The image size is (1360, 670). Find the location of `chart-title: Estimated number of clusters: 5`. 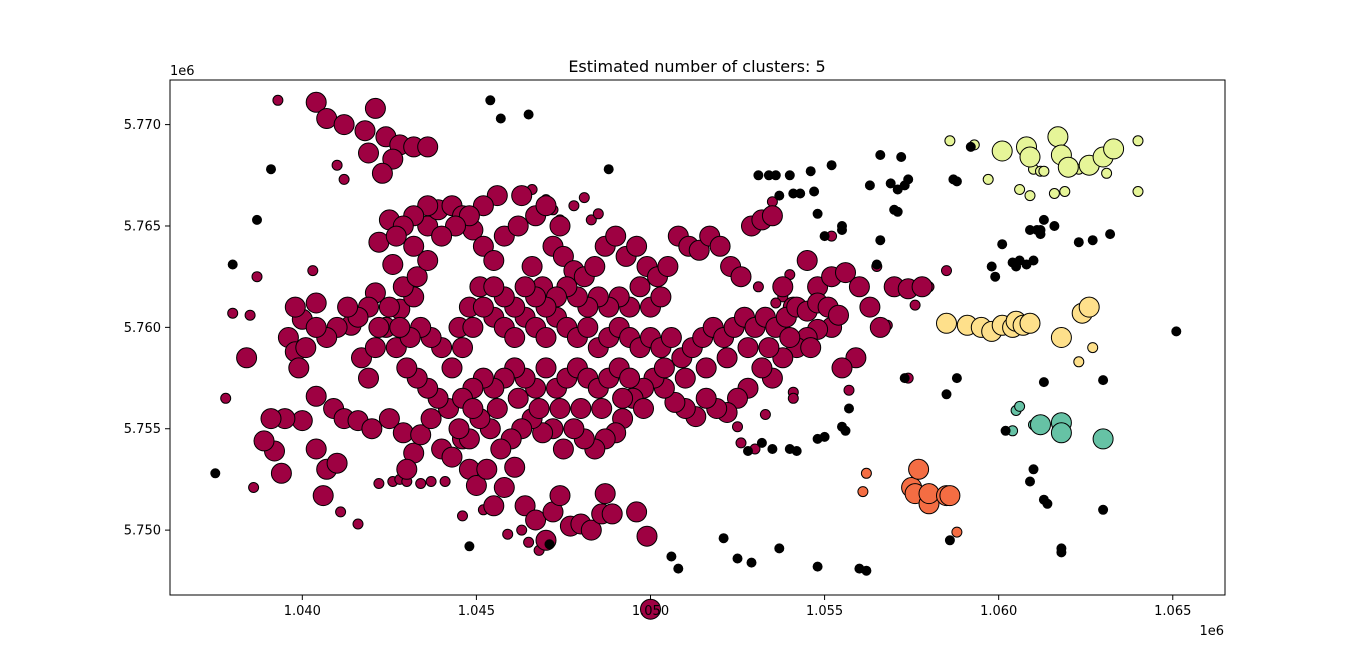

chart-title: Estimated number of clusters: 5 is located at coordinates (696, 66).